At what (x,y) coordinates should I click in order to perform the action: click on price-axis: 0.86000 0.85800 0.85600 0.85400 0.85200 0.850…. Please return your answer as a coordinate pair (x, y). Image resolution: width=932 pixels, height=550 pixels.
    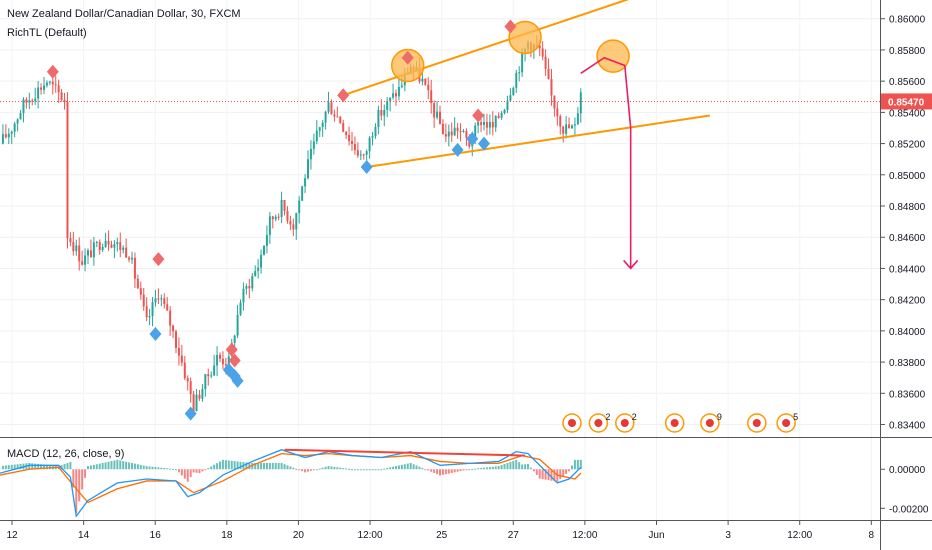
    Looking at the image, I should click on (905, 265).